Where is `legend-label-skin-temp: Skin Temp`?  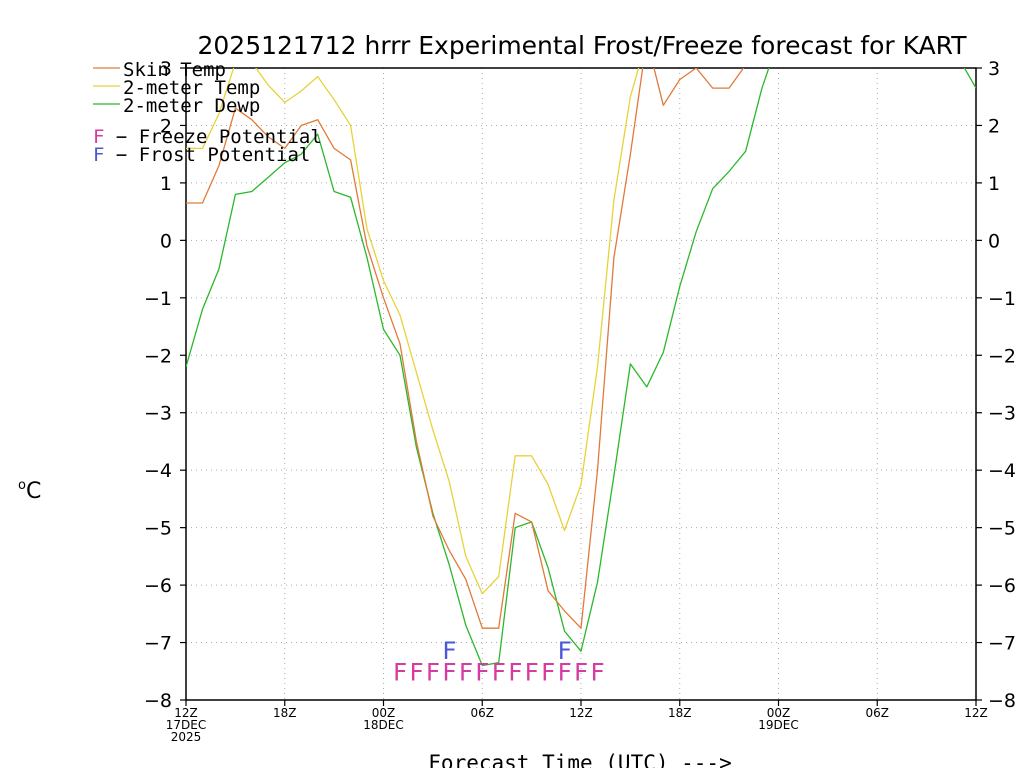 legend-label-skin-temp: Skin Temp is located at coordinates (174, 70).